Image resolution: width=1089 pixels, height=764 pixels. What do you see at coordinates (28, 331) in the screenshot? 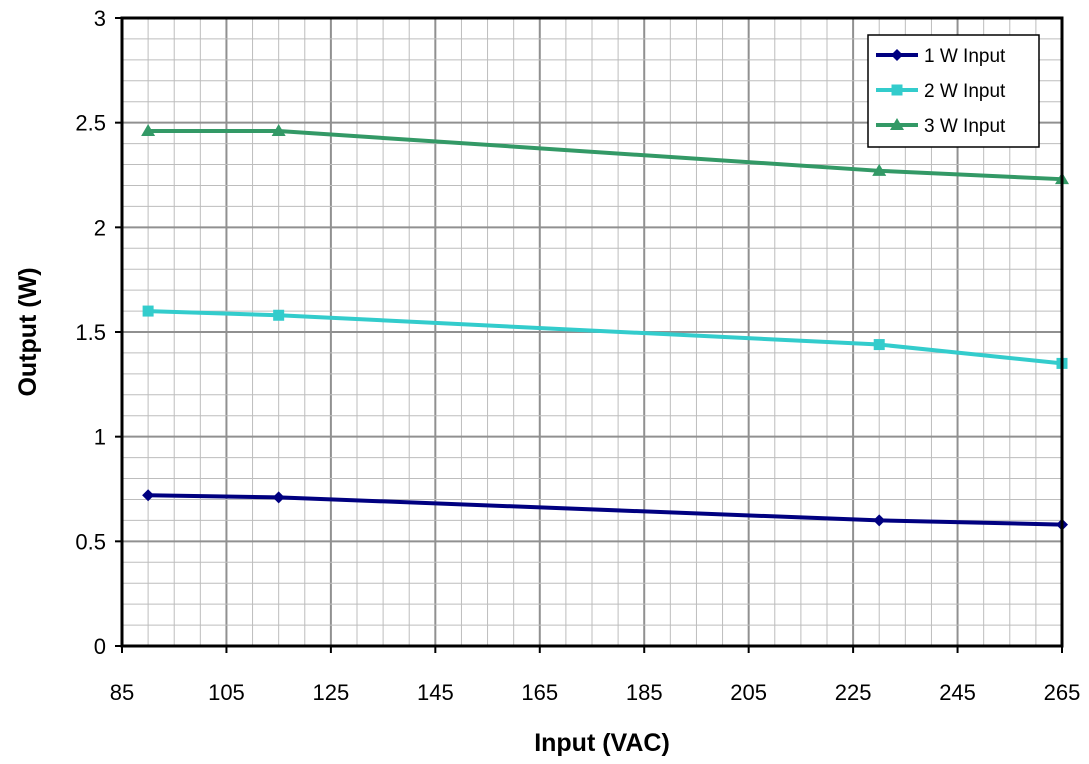
I see `y-axis-title: Output (W)` at bounding box center [28, 331].